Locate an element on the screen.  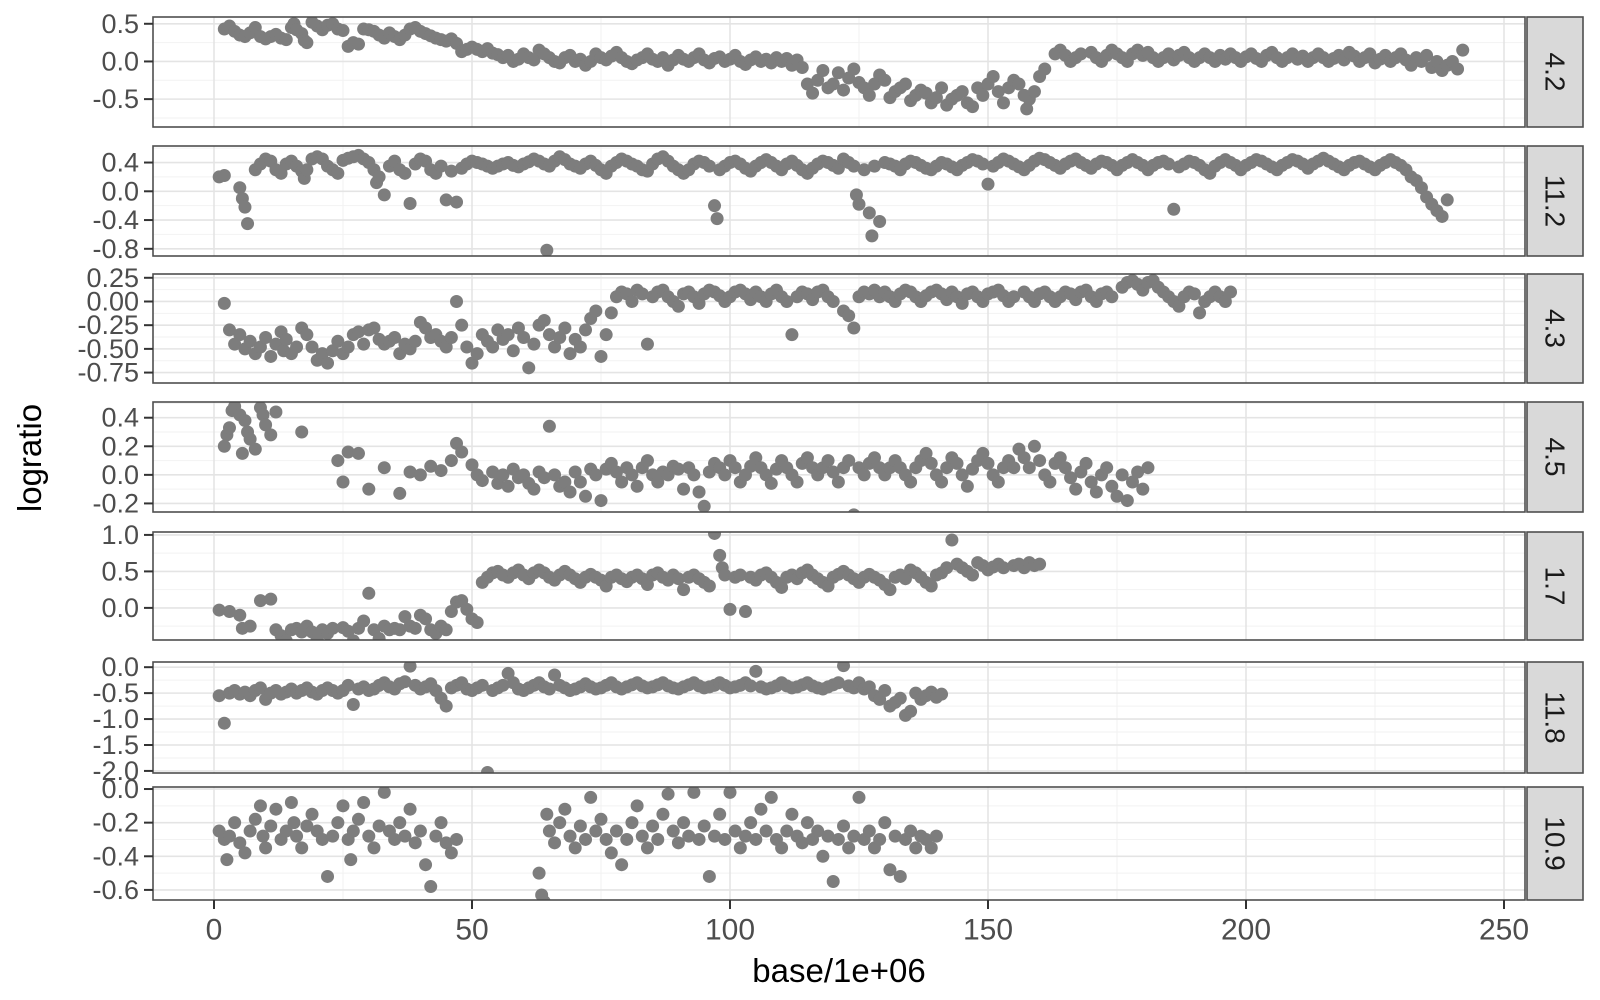
x-tick-label: 100 is located at coordinates (730, 930).